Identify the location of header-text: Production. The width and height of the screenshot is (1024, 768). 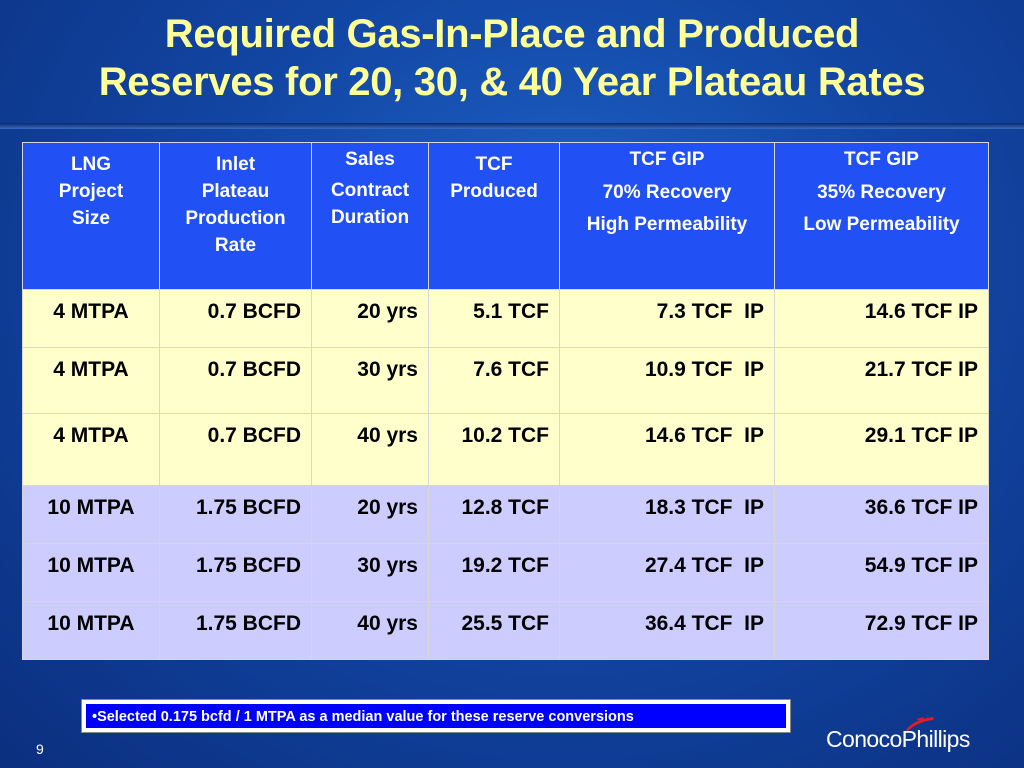
(235, 218).